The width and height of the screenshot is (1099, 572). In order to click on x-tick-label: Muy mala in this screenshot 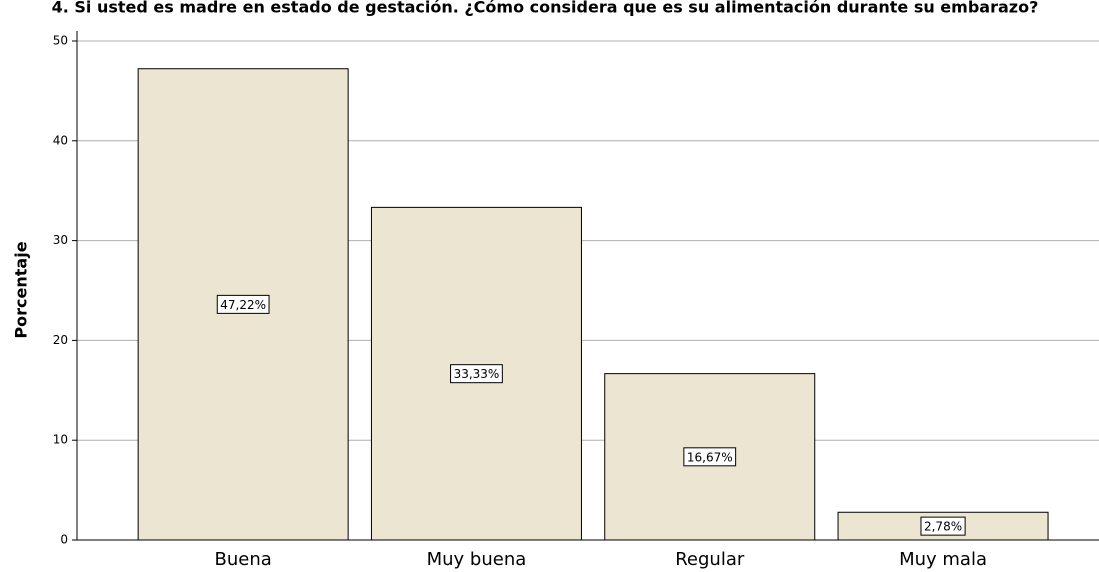, I will do `click(943, 559)`.